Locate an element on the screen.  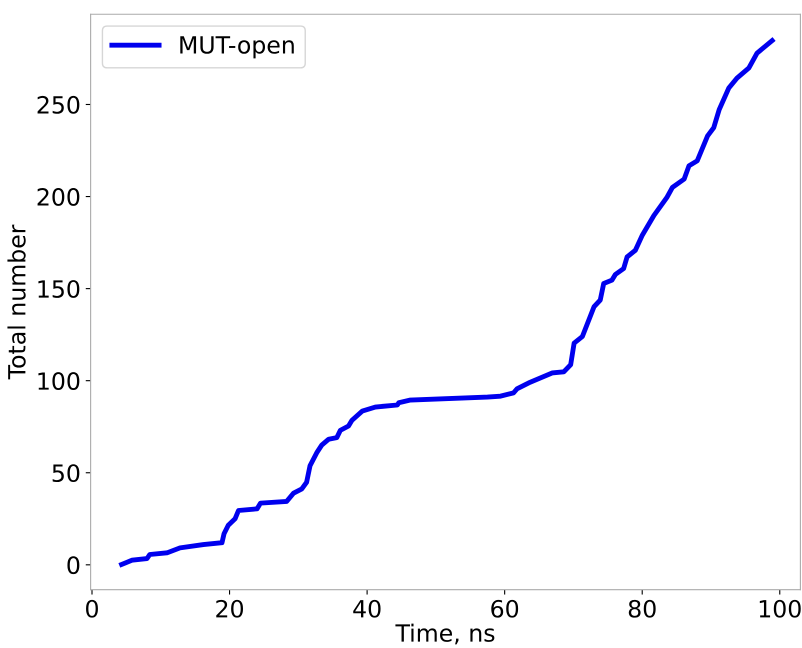
legend-label: MUT-open is located at coordinates (237, 47).